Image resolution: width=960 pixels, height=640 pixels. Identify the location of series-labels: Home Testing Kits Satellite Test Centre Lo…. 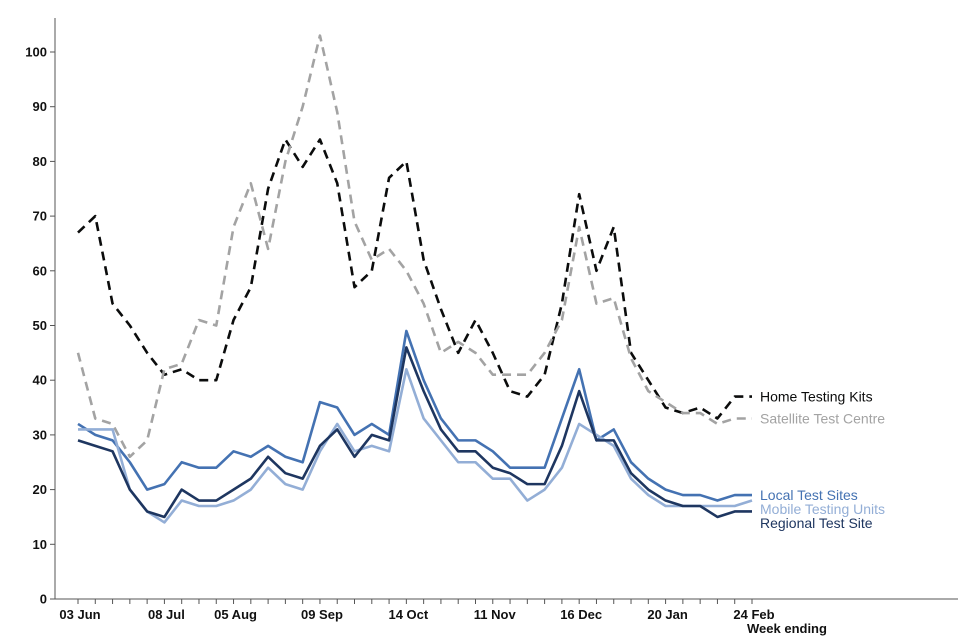
(822, 460).